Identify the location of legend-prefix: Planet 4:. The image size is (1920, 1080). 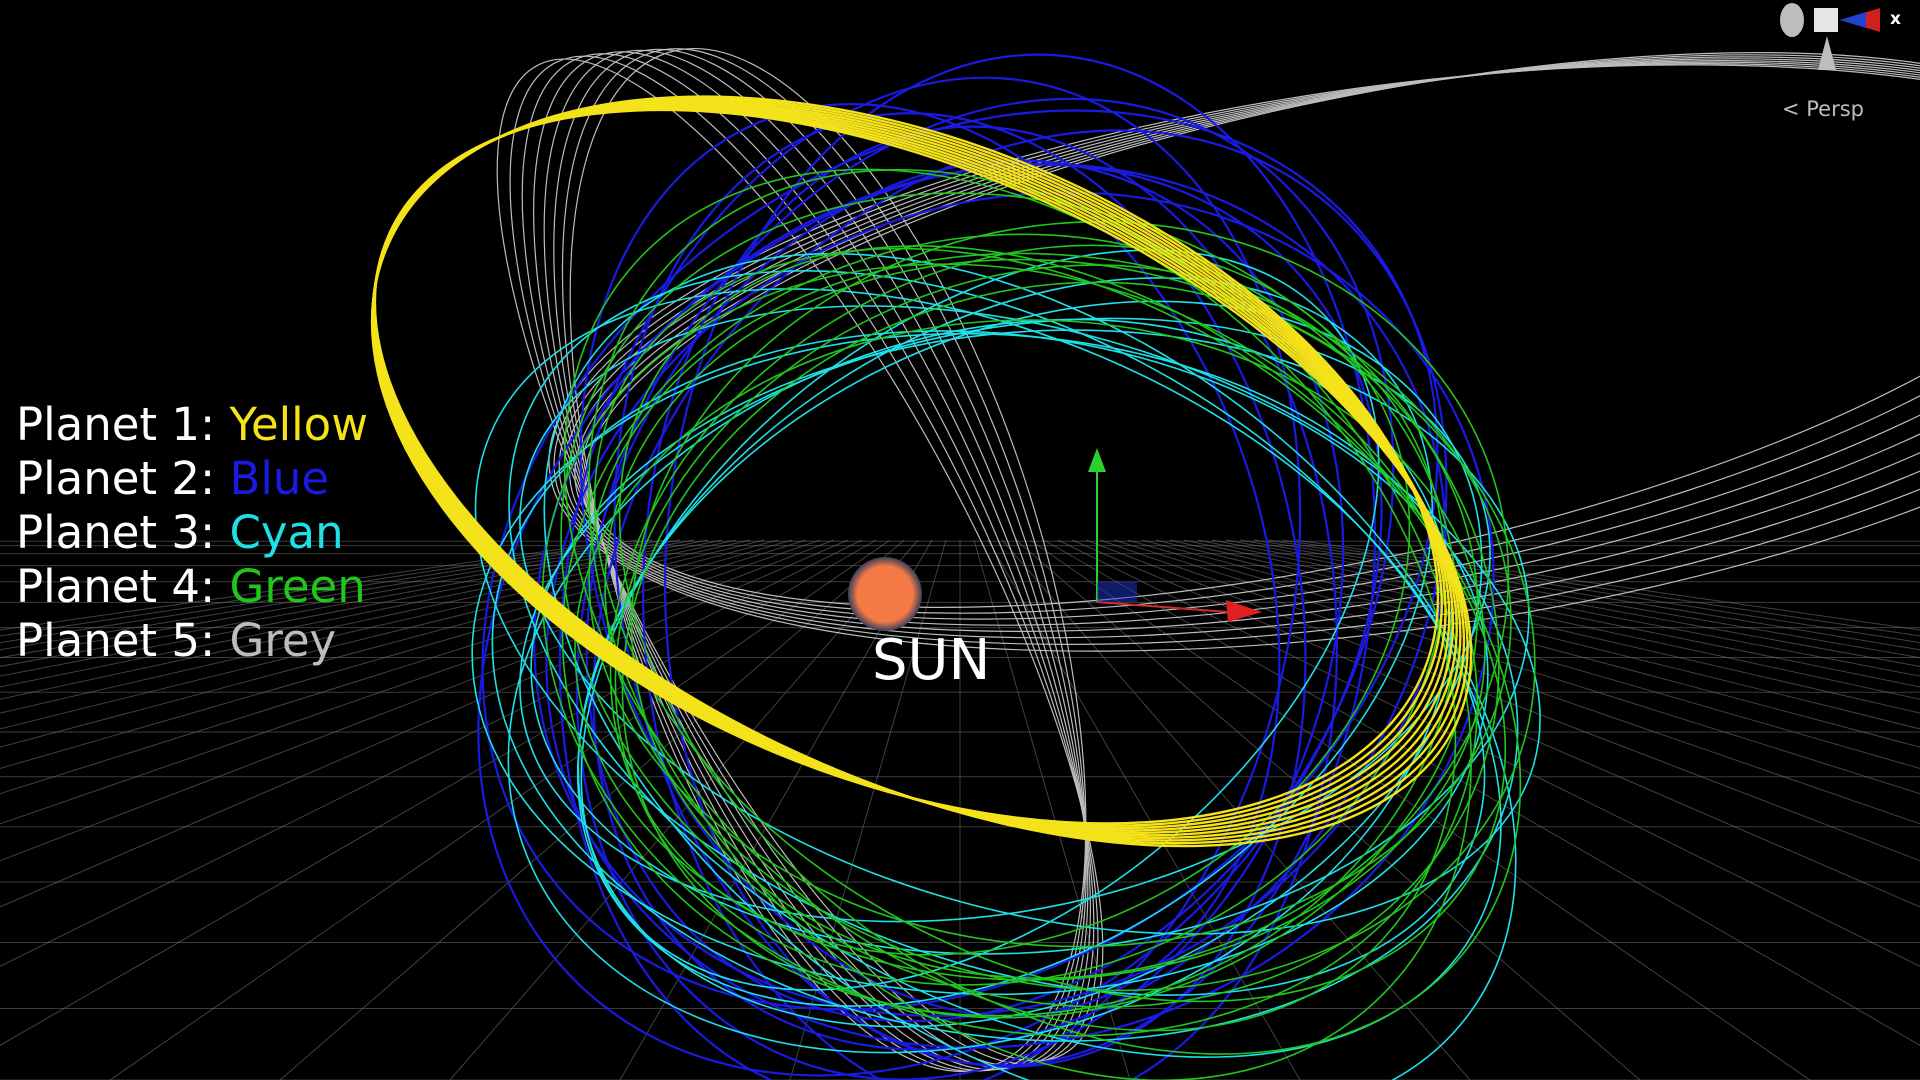
(123, 586).